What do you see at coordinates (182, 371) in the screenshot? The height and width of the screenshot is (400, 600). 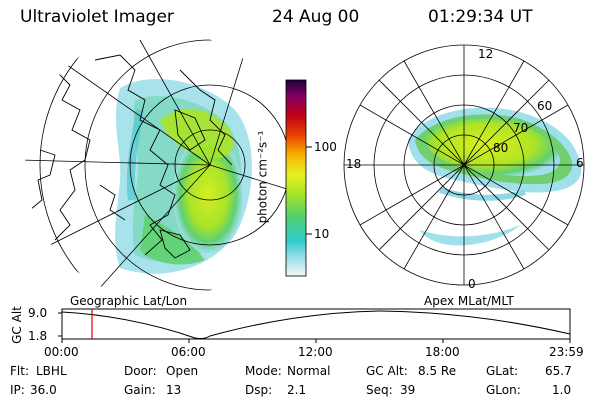 I see `info-door-value: Open` at bounding box center [182, 371].